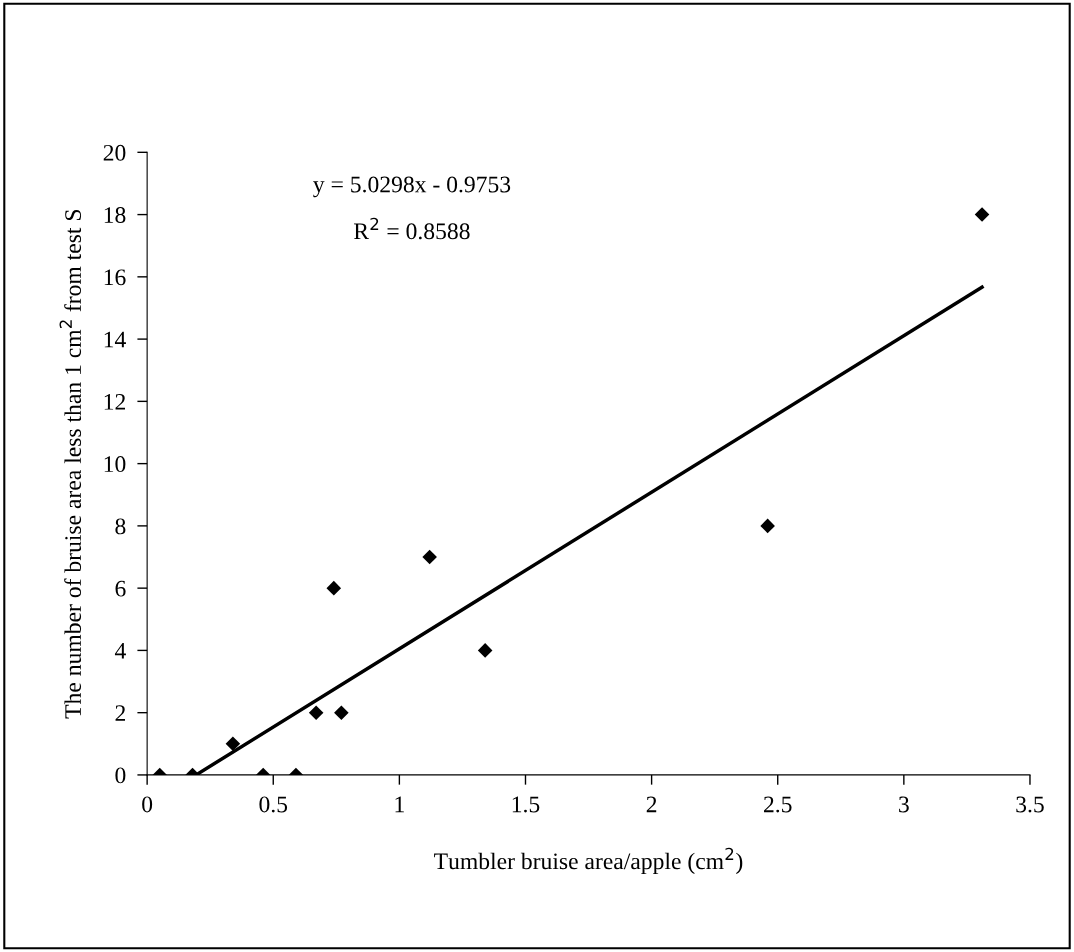  I want to click on x-tick-label: 3.5, so click(1030, 804).